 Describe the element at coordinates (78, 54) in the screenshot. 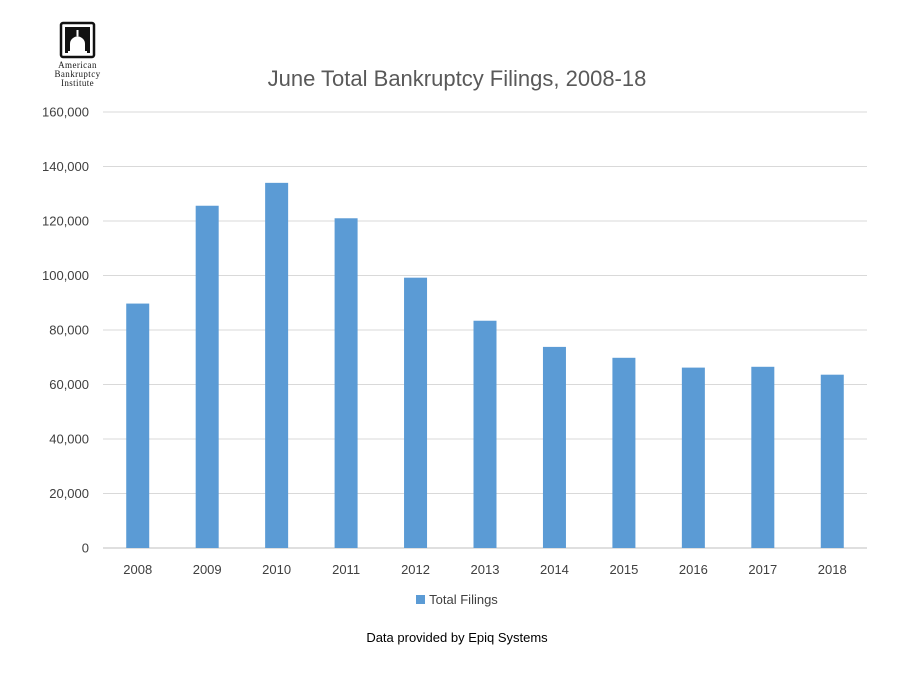

I see `american-bankruptcy-institute-logo: American Bankruptcy Institute` at that location.